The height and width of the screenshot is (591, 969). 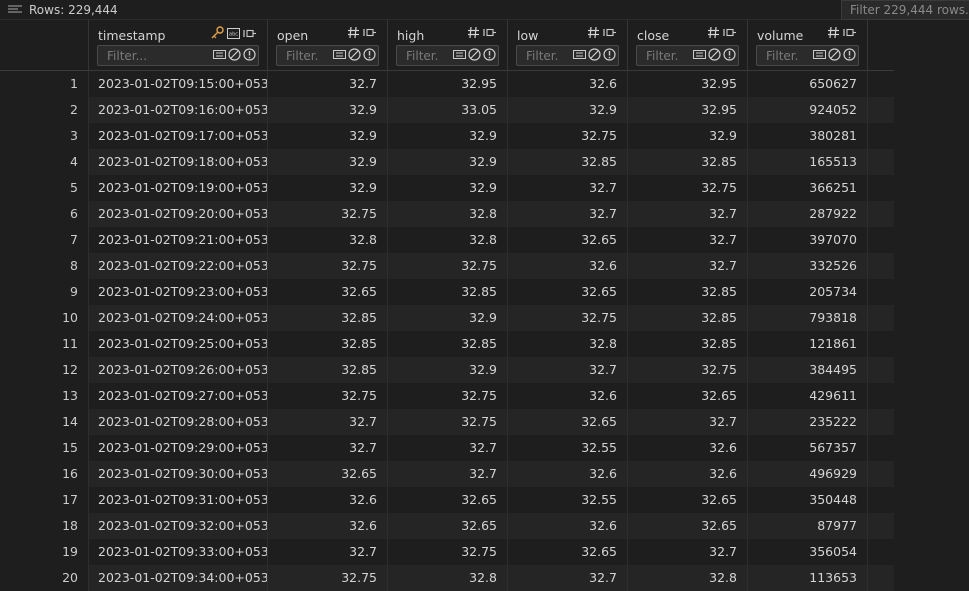 I want to click on cell-close: 32.6, so click(x=688, y=448).